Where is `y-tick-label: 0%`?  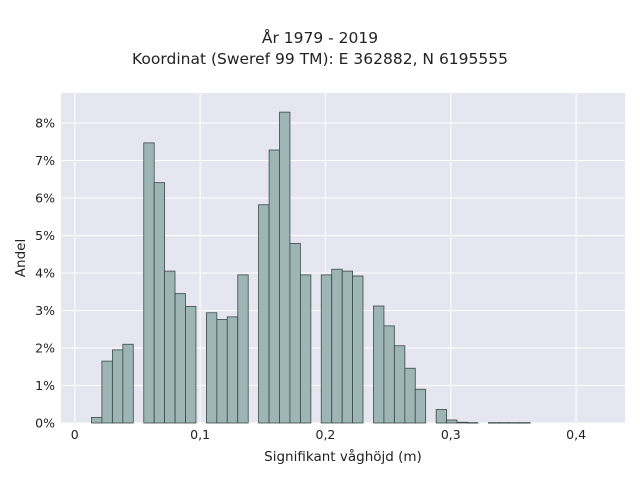 y-tick-label: 0% is located at coordinates (45, 423).